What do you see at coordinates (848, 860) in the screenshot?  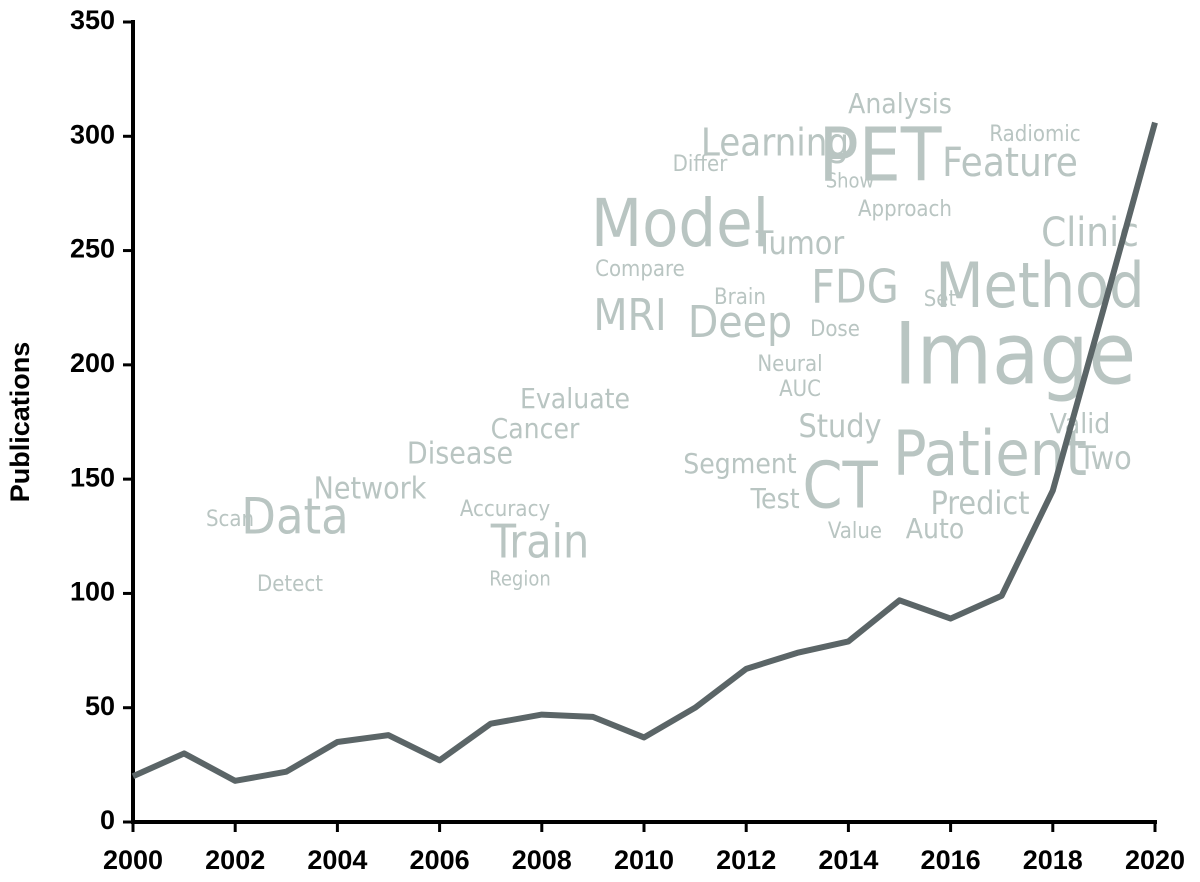 I see `x-tick-label: 2014` at bounding box center [848, 860].